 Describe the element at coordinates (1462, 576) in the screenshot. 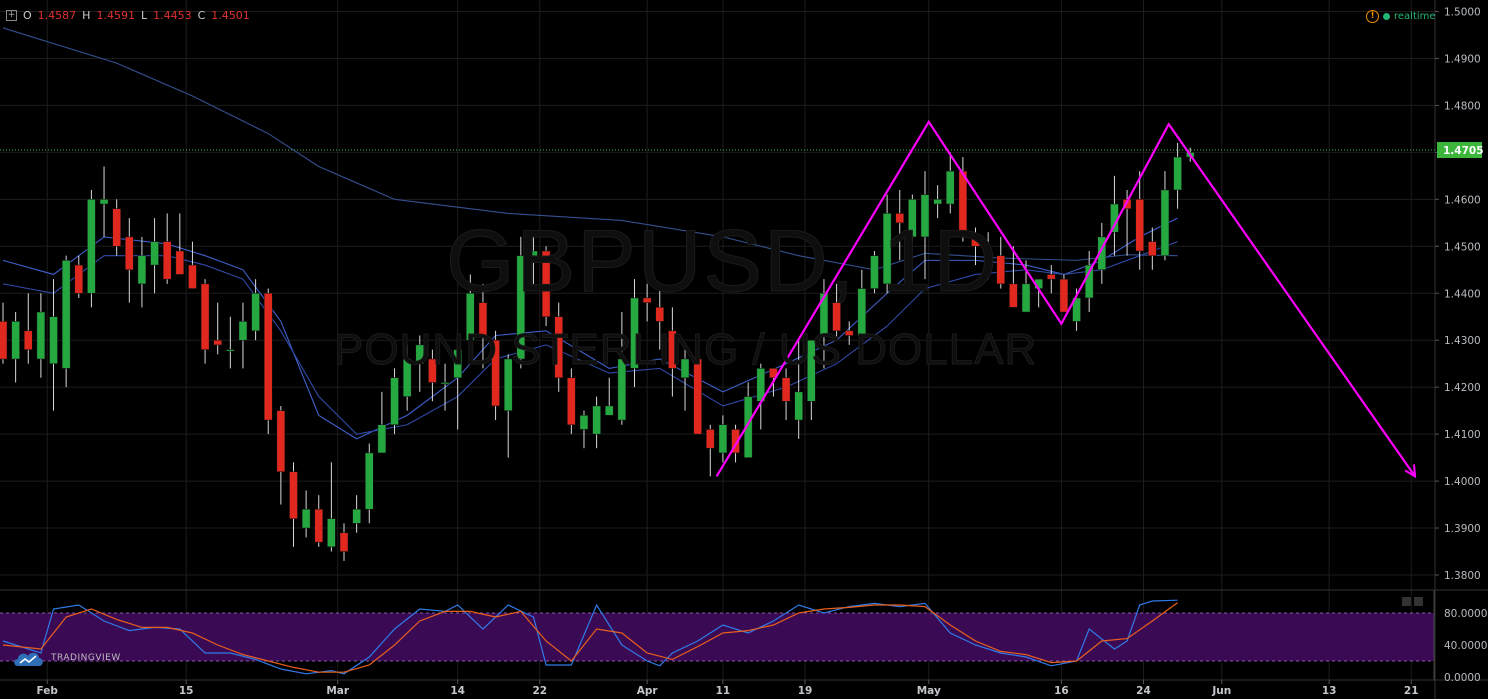

I see `price-tick-label: 1.3800` at that location.